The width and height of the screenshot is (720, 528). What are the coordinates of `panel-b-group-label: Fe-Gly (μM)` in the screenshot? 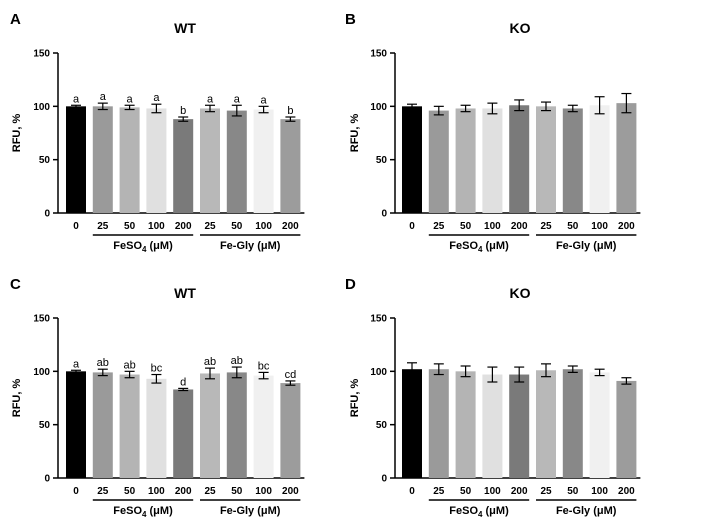 It's located at (586, 246).